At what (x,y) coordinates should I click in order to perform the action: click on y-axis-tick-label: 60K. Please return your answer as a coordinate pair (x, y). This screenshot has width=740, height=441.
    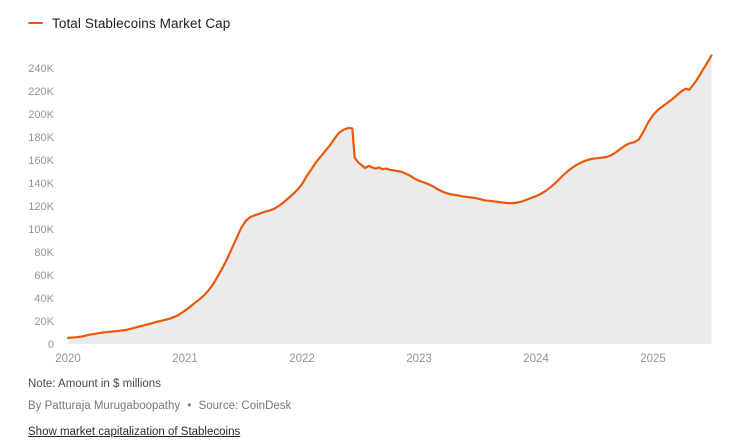
    Looking at the image, I should click on (44, 276).